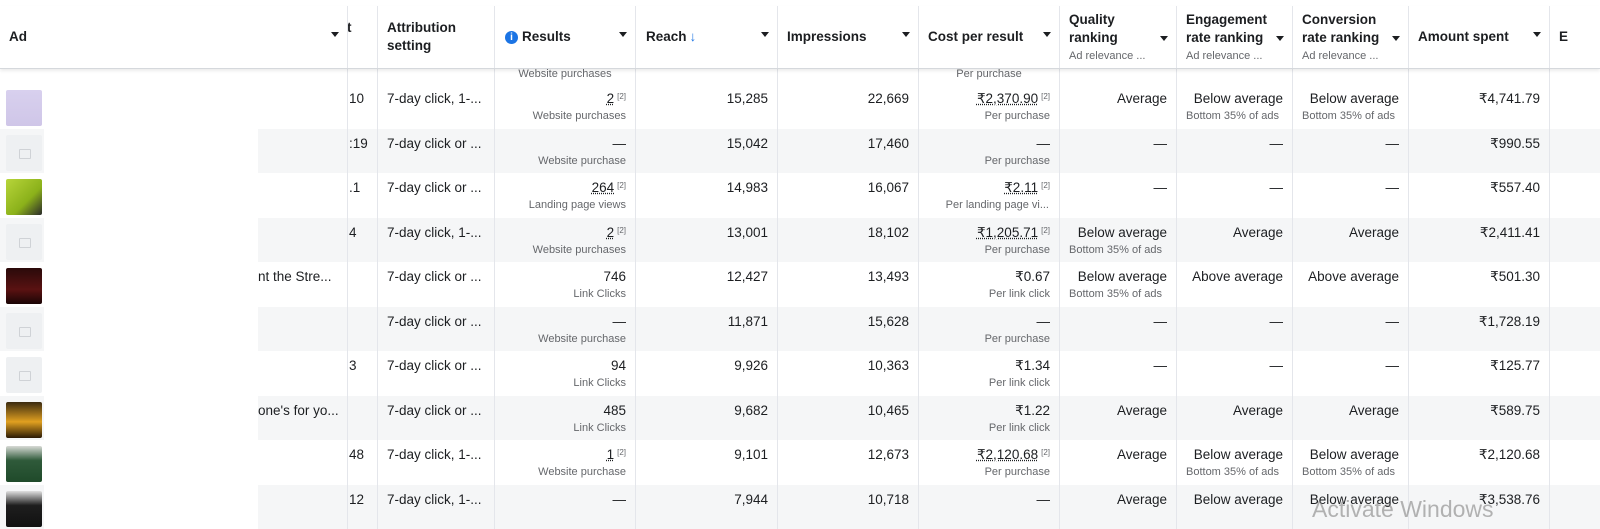  What do you see at coordinates (1007, 232) in the screenshot?
I see `cost-number: ₹1,205.71` at bounding box center [1007, 232].